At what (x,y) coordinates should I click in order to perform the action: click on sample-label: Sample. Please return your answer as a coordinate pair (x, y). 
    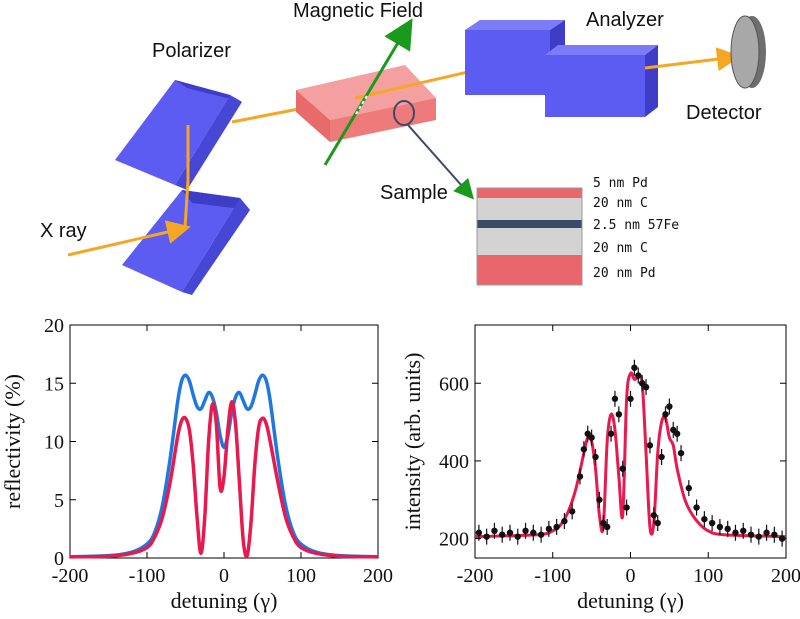
    Looking at the image, I should click on (414, 193).